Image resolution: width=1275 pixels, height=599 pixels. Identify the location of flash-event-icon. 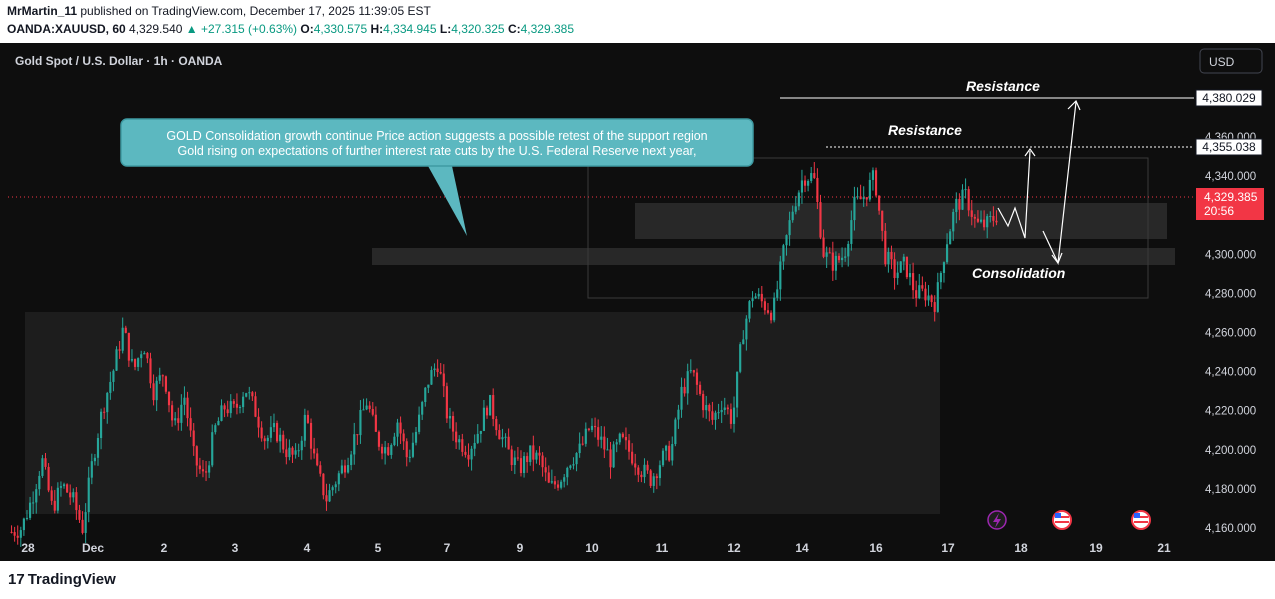
(997, 520).